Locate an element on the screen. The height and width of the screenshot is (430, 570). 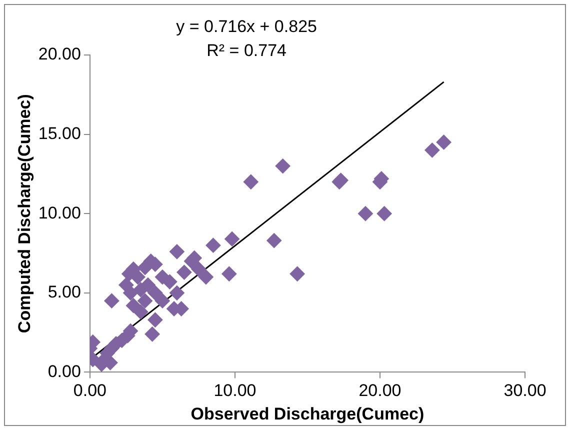
x-tick-label: 30.00 is located at coordinates (525, 390).